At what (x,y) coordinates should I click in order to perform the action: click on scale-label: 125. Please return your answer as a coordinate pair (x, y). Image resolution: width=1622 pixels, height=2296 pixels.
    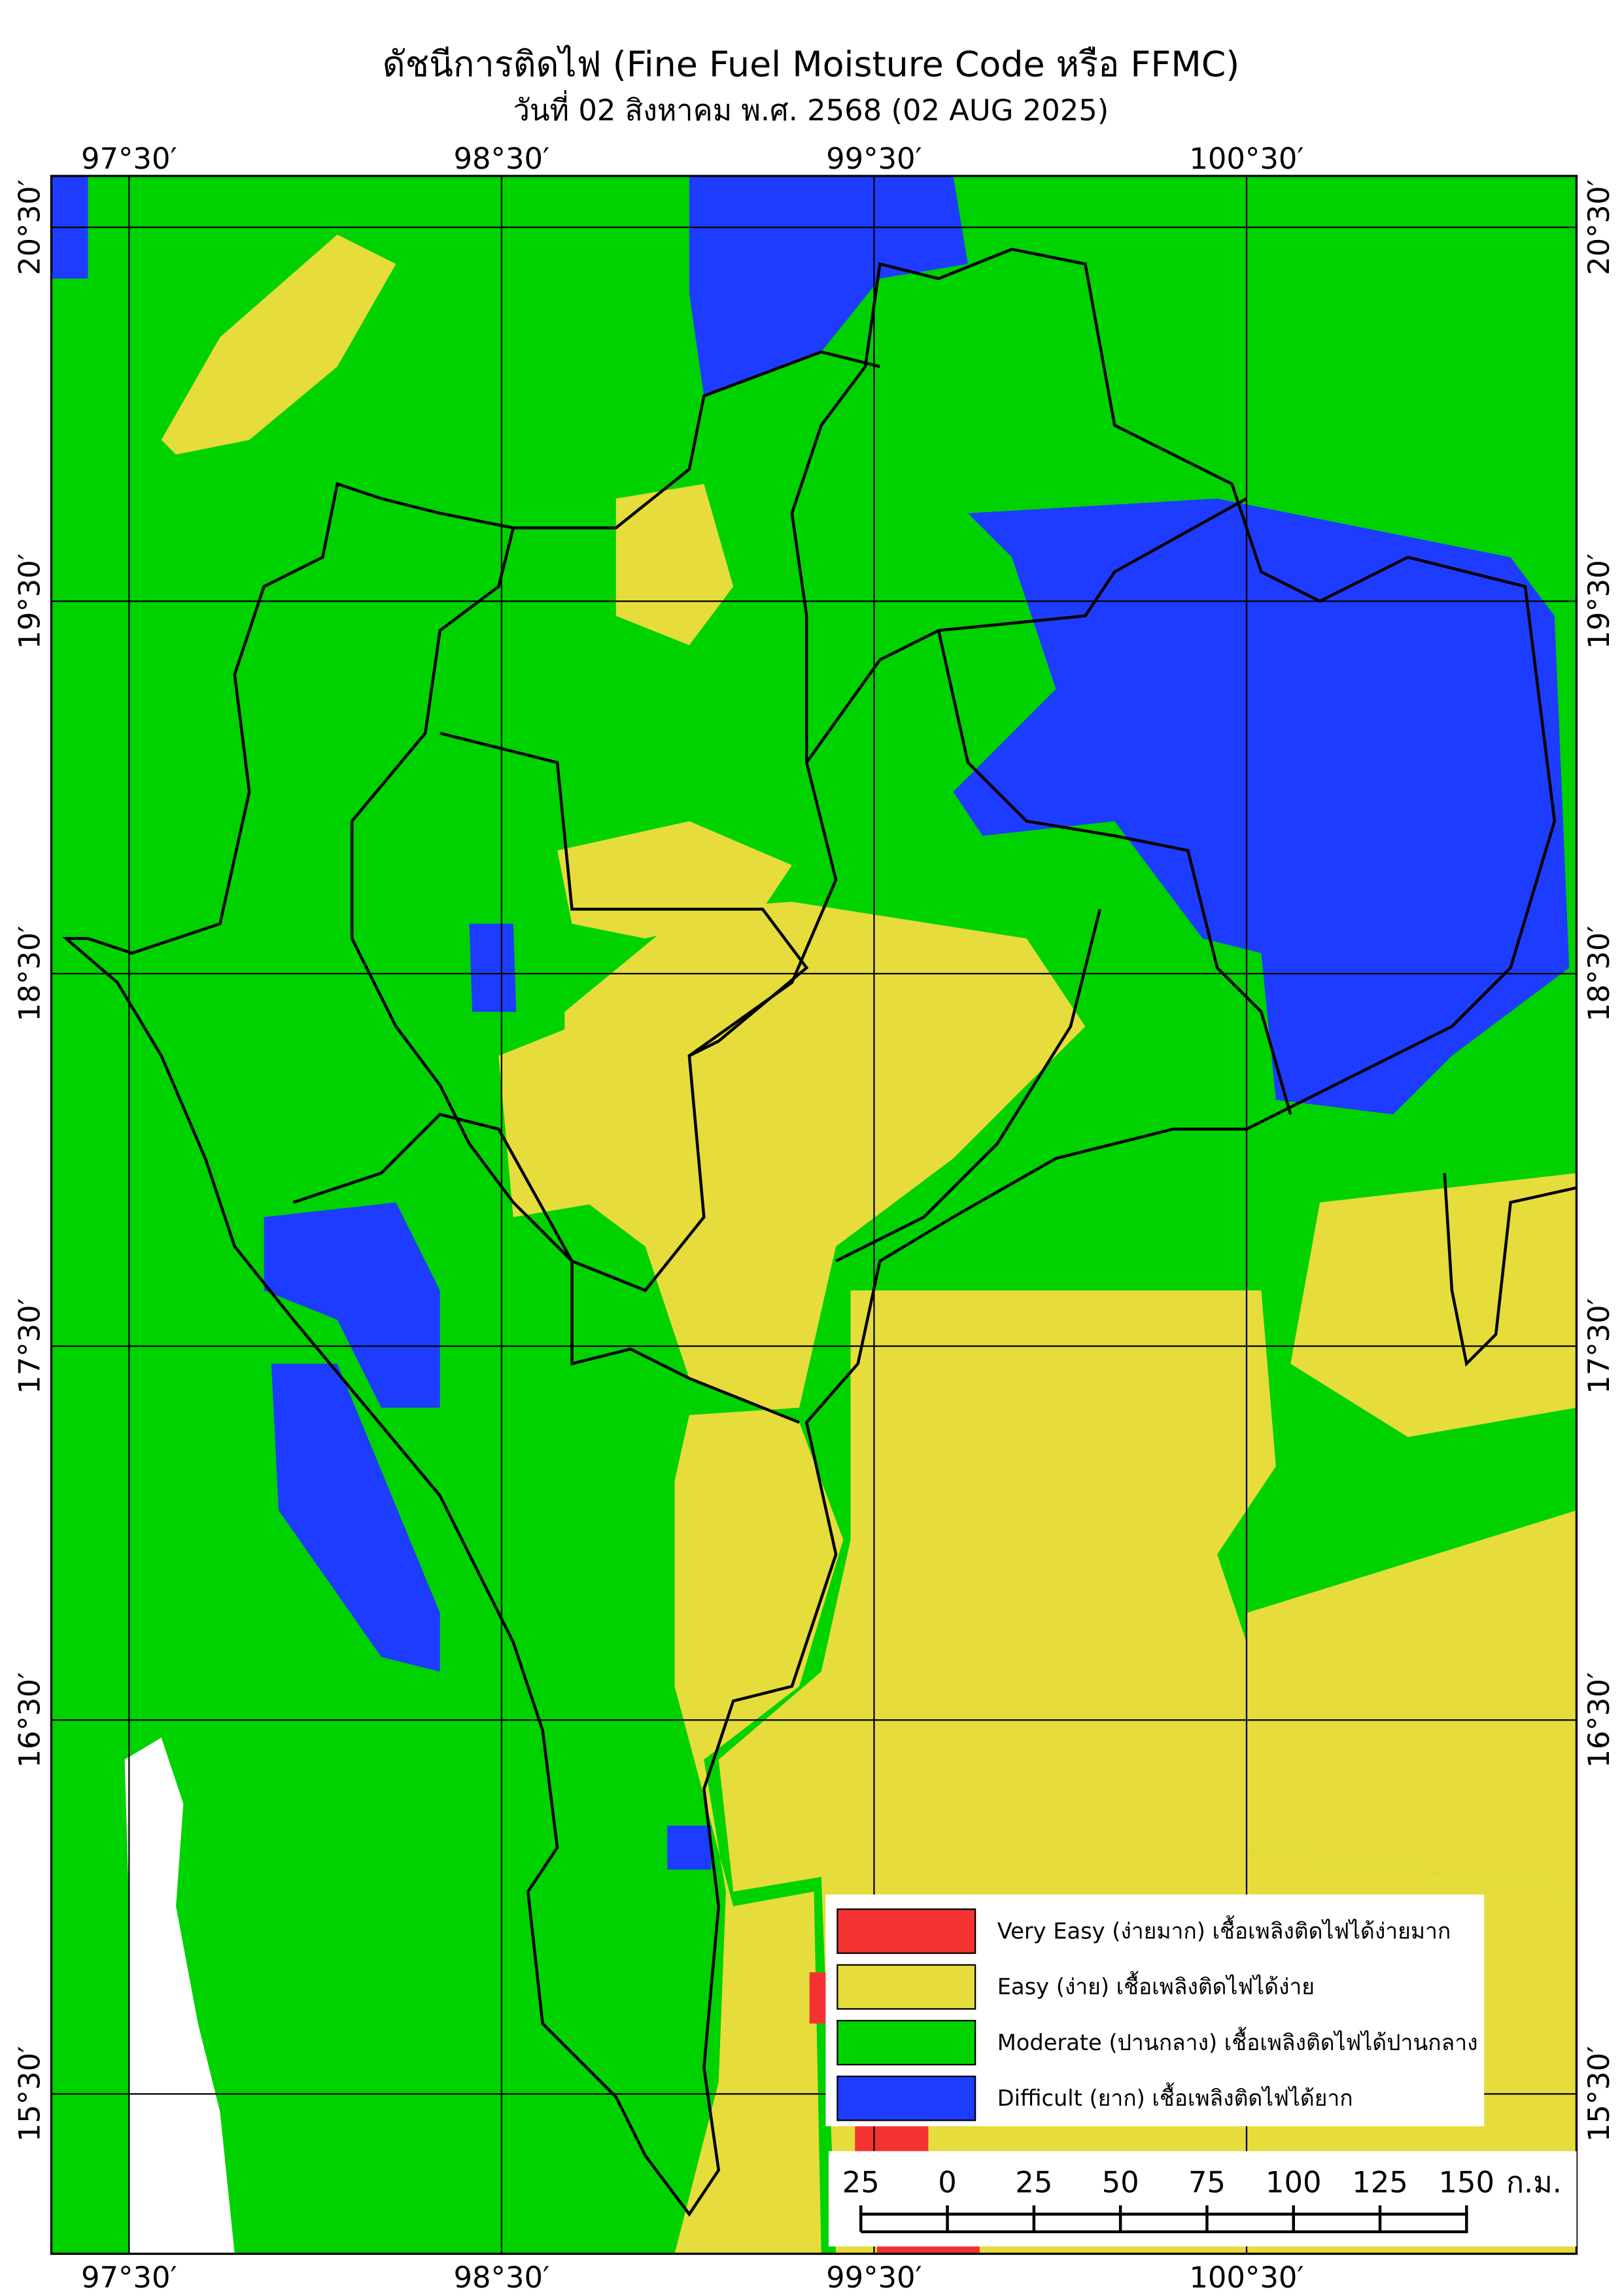
    Looking at the image, I should click on (1380, 2182).